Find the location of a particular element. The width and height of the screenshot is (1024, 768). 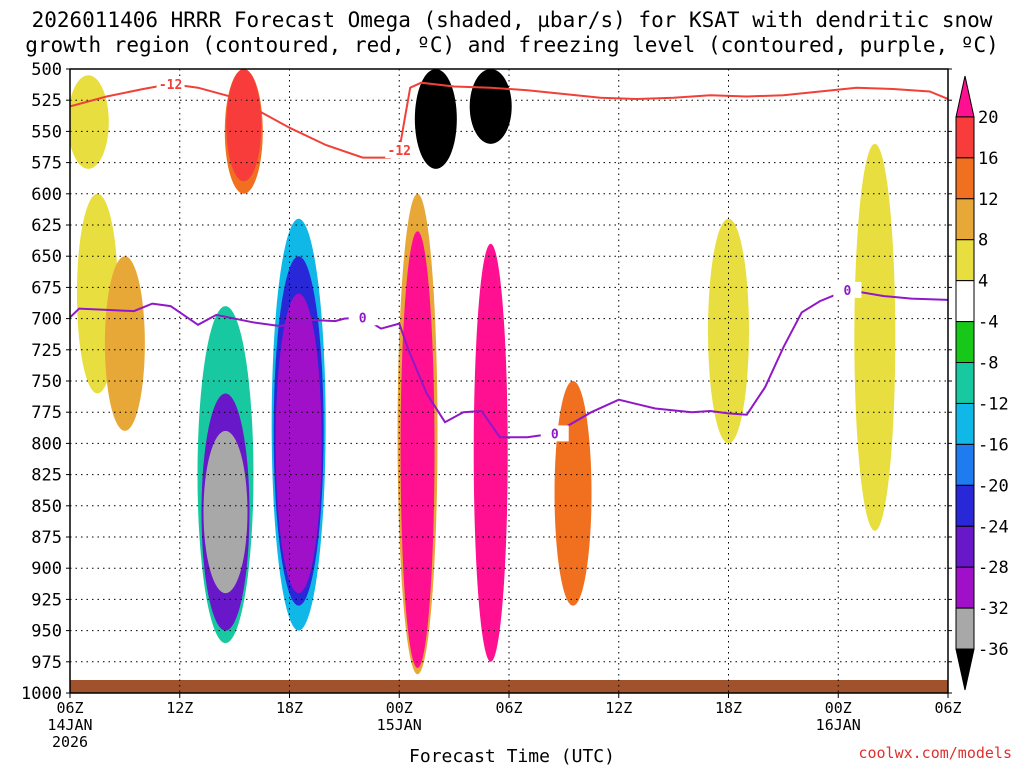

colorbar-label: -8 is located at coordinates (988, 364).